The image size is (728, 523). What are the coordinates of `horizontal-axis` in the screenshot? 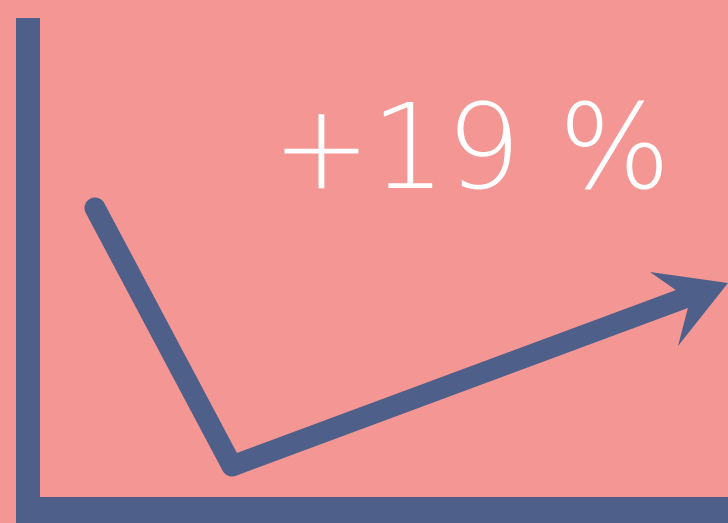 It's located at (372, 510).